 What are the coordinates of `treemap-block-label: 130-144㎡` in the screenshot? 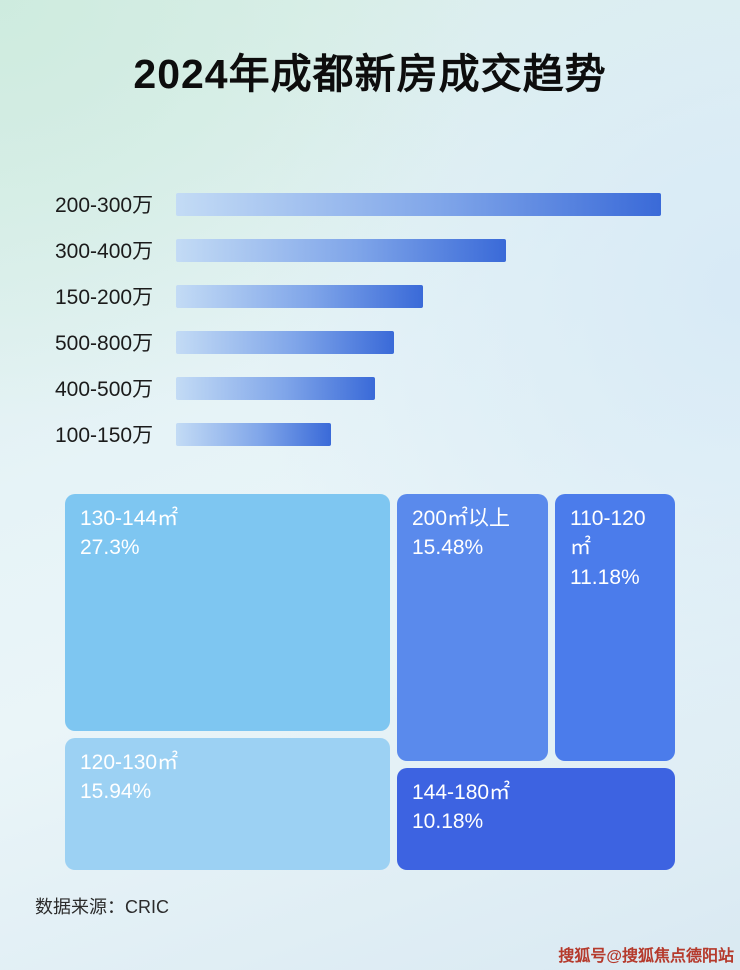 It's located at (129, 518).